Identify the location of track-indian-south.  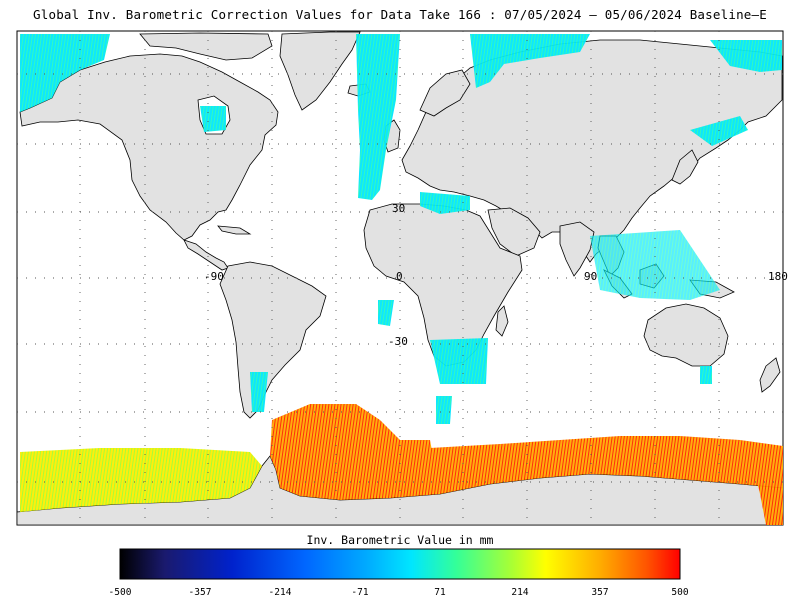
(444, 410).